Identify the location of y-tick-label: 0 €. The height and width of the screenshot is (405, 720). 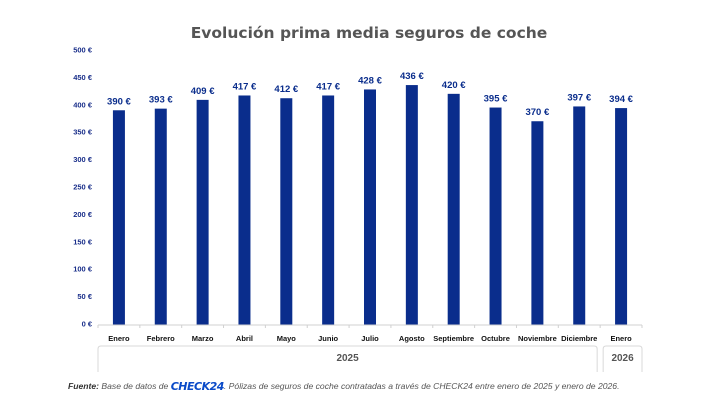
(87, 324).